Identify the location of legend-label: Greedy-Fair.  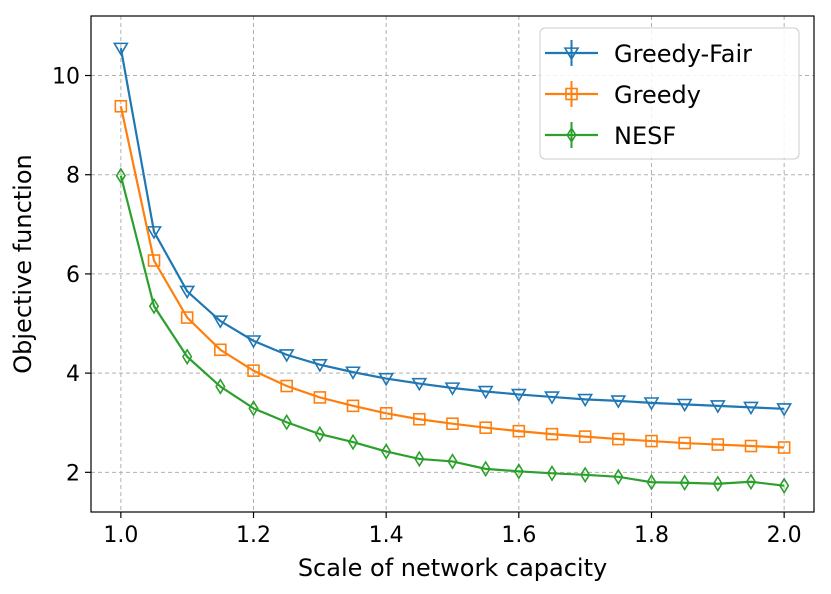
(683, 54).